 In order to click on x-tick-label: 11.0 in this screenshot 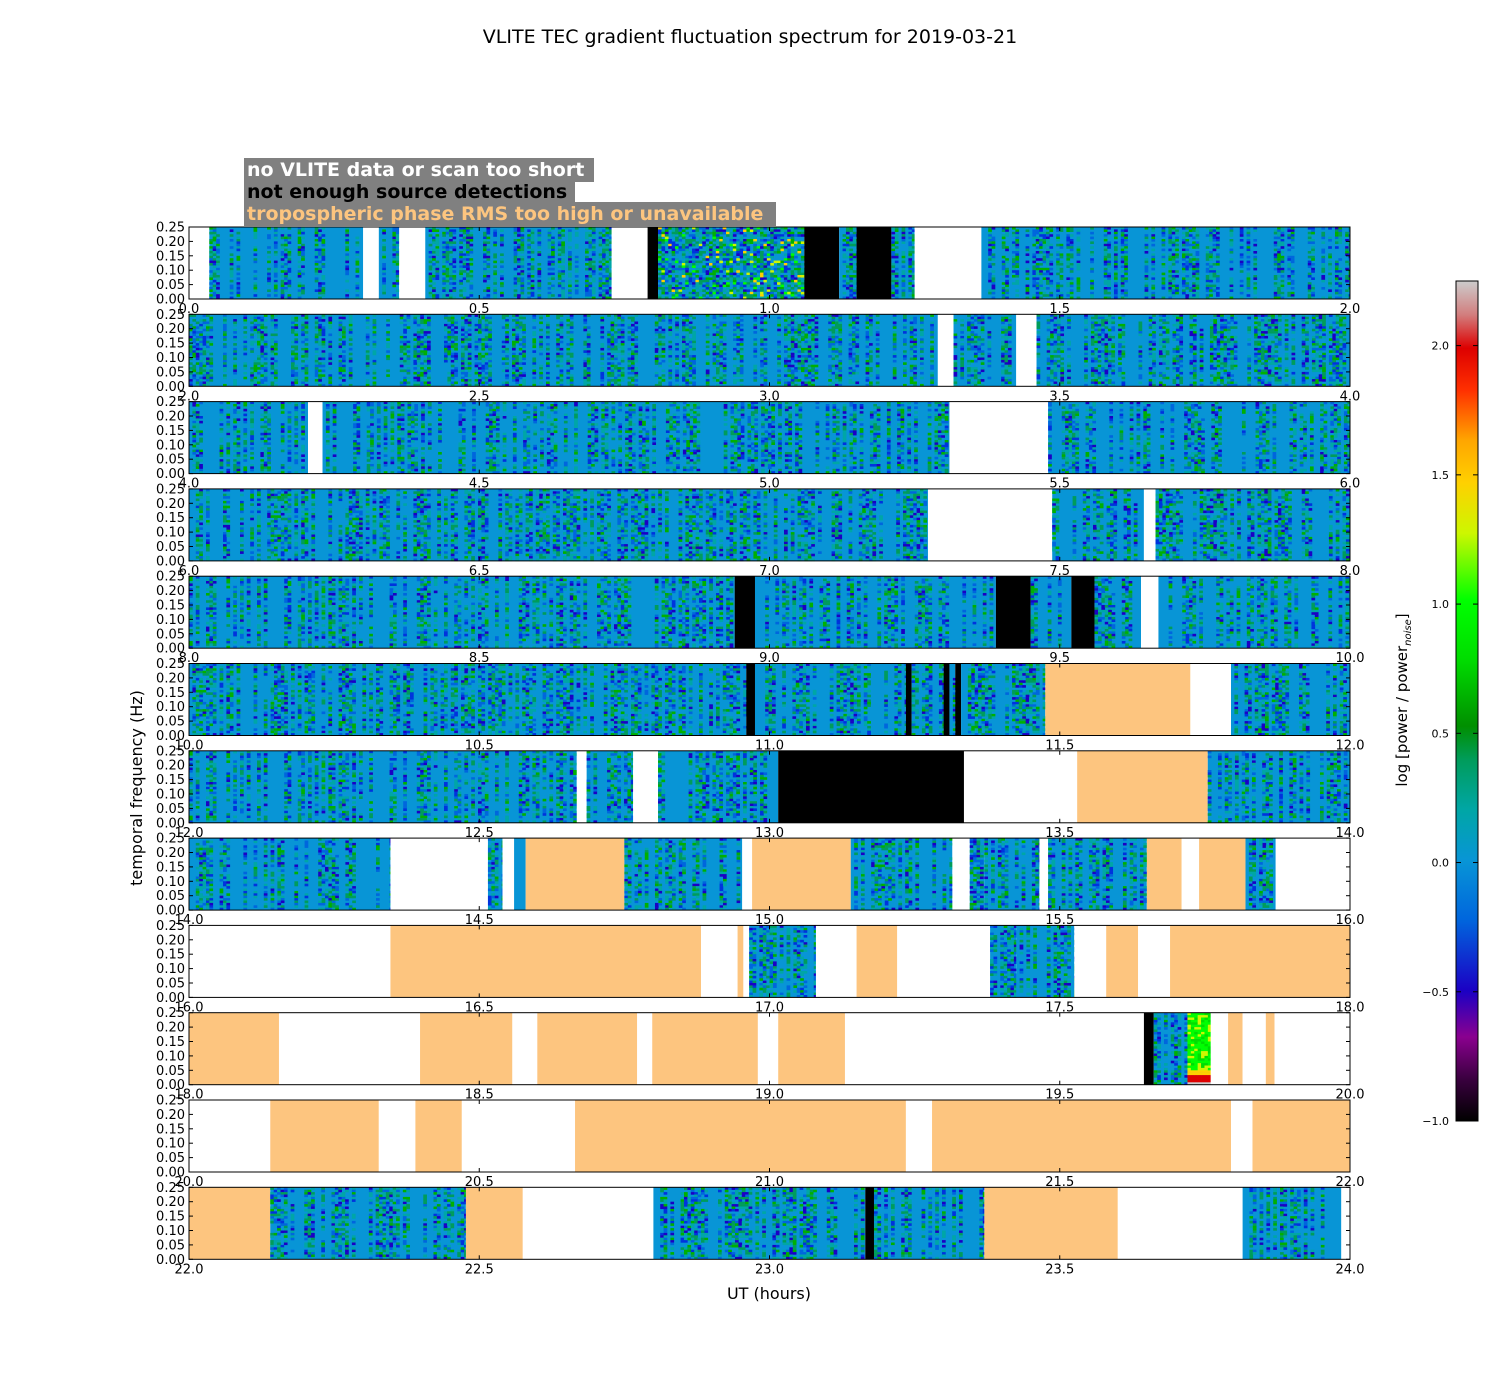, I will do `click(769, 746)`.